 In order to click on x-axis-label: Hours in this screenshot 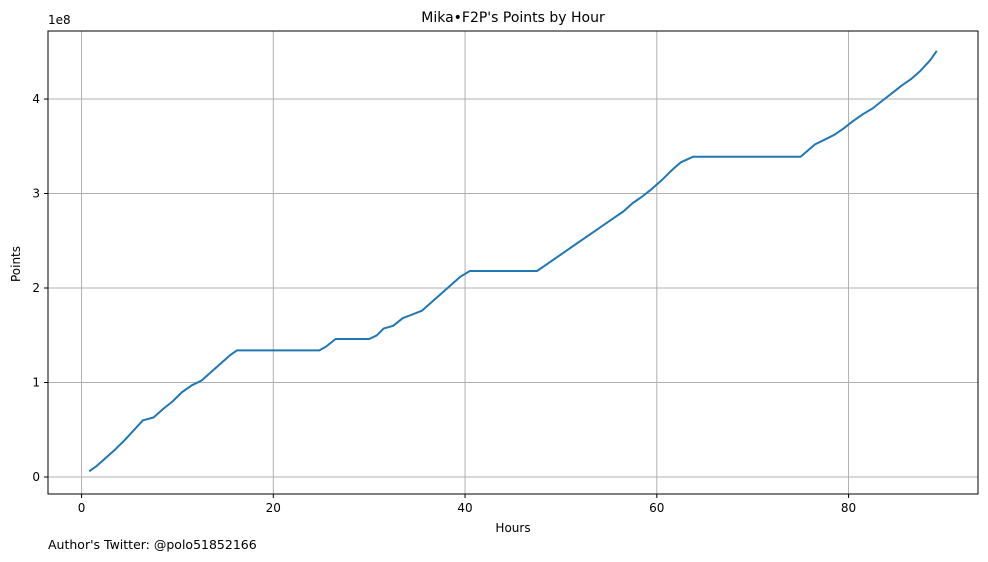, I will do `click(512, 528)`.